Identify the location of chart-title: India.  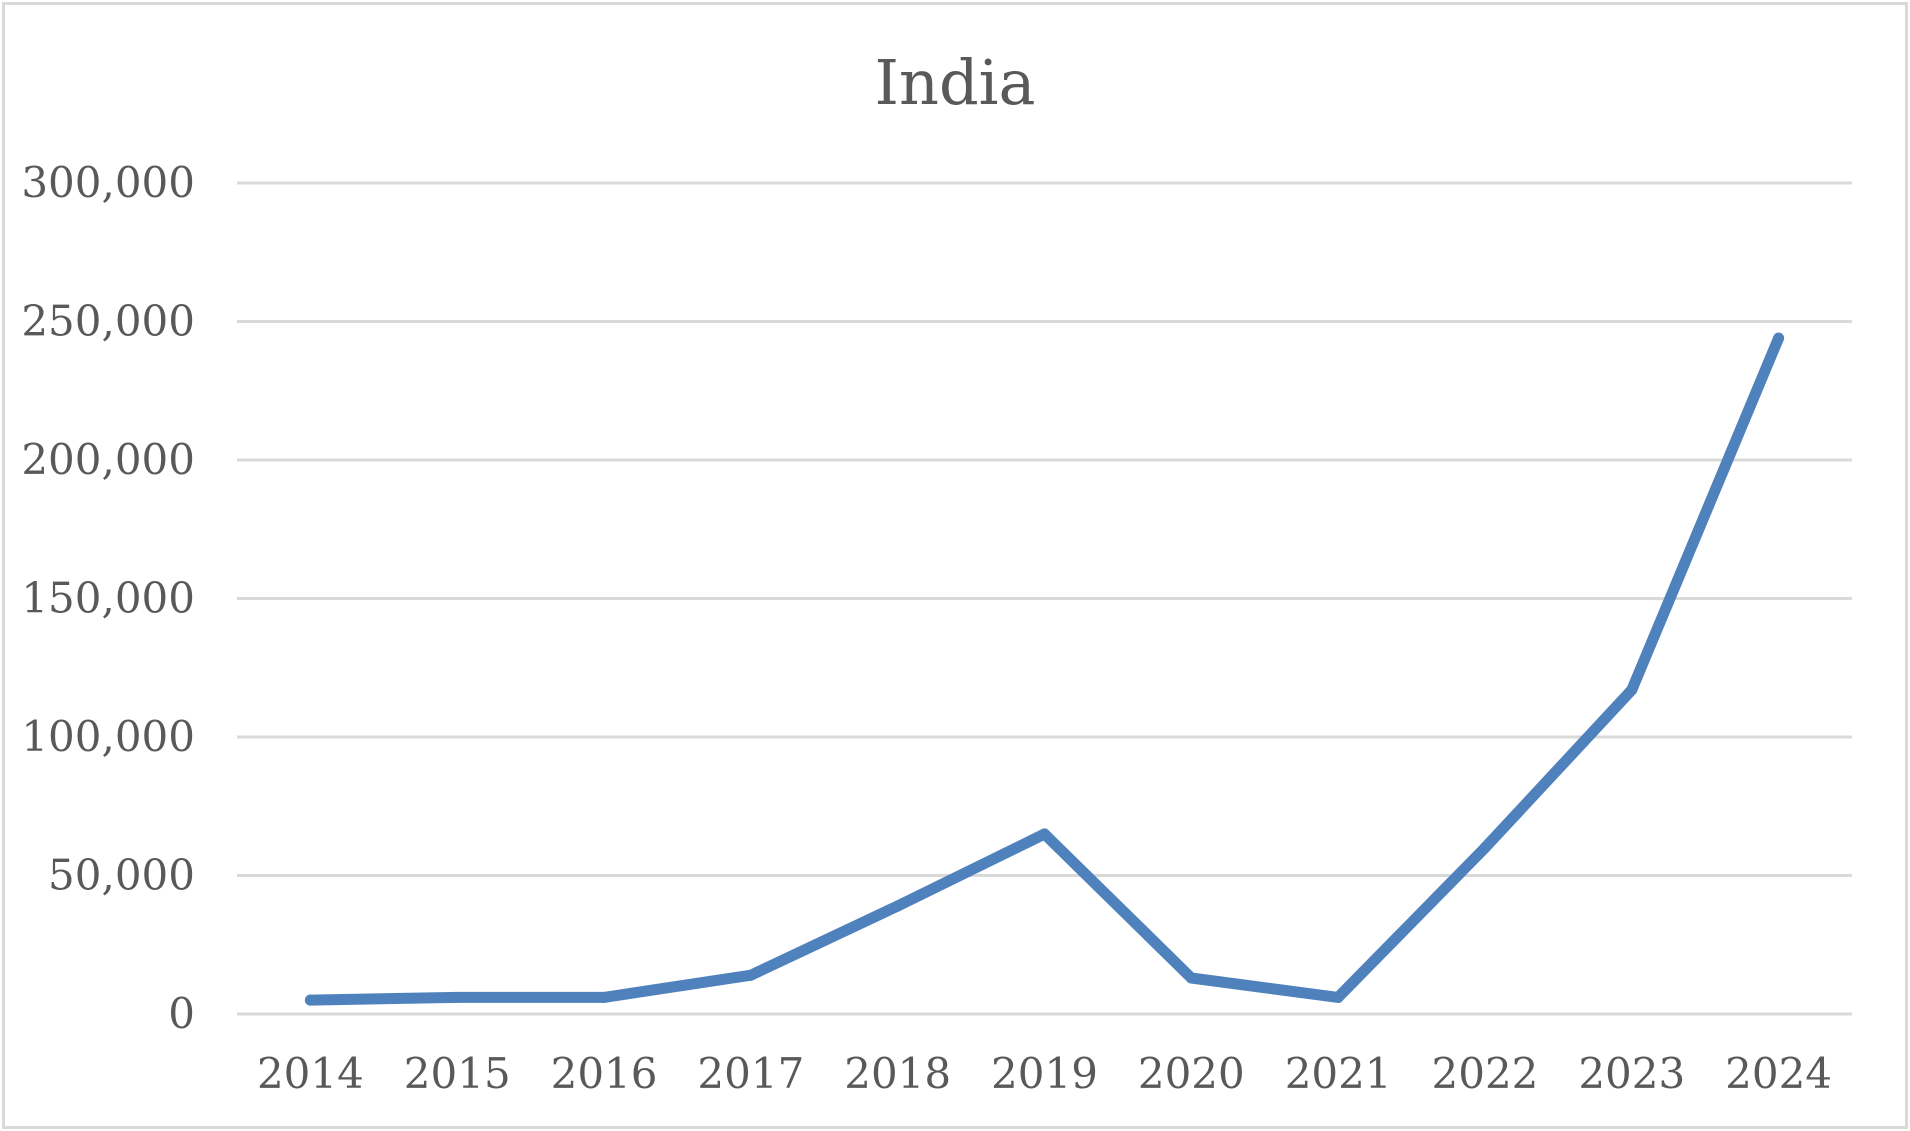
(955, 82).